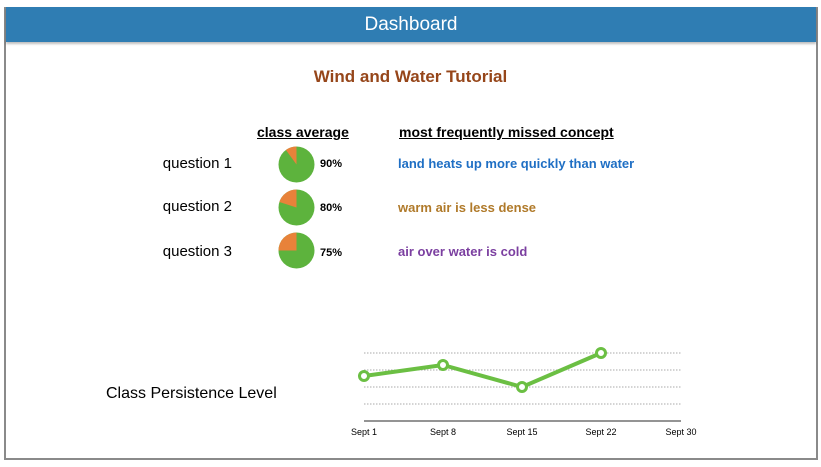 The height and width of the screenshot is (467, 821). Describe the element at coordinates (522, 432) in the screenshot. I see `x-tick-sept-15: Sept 15` at that location.